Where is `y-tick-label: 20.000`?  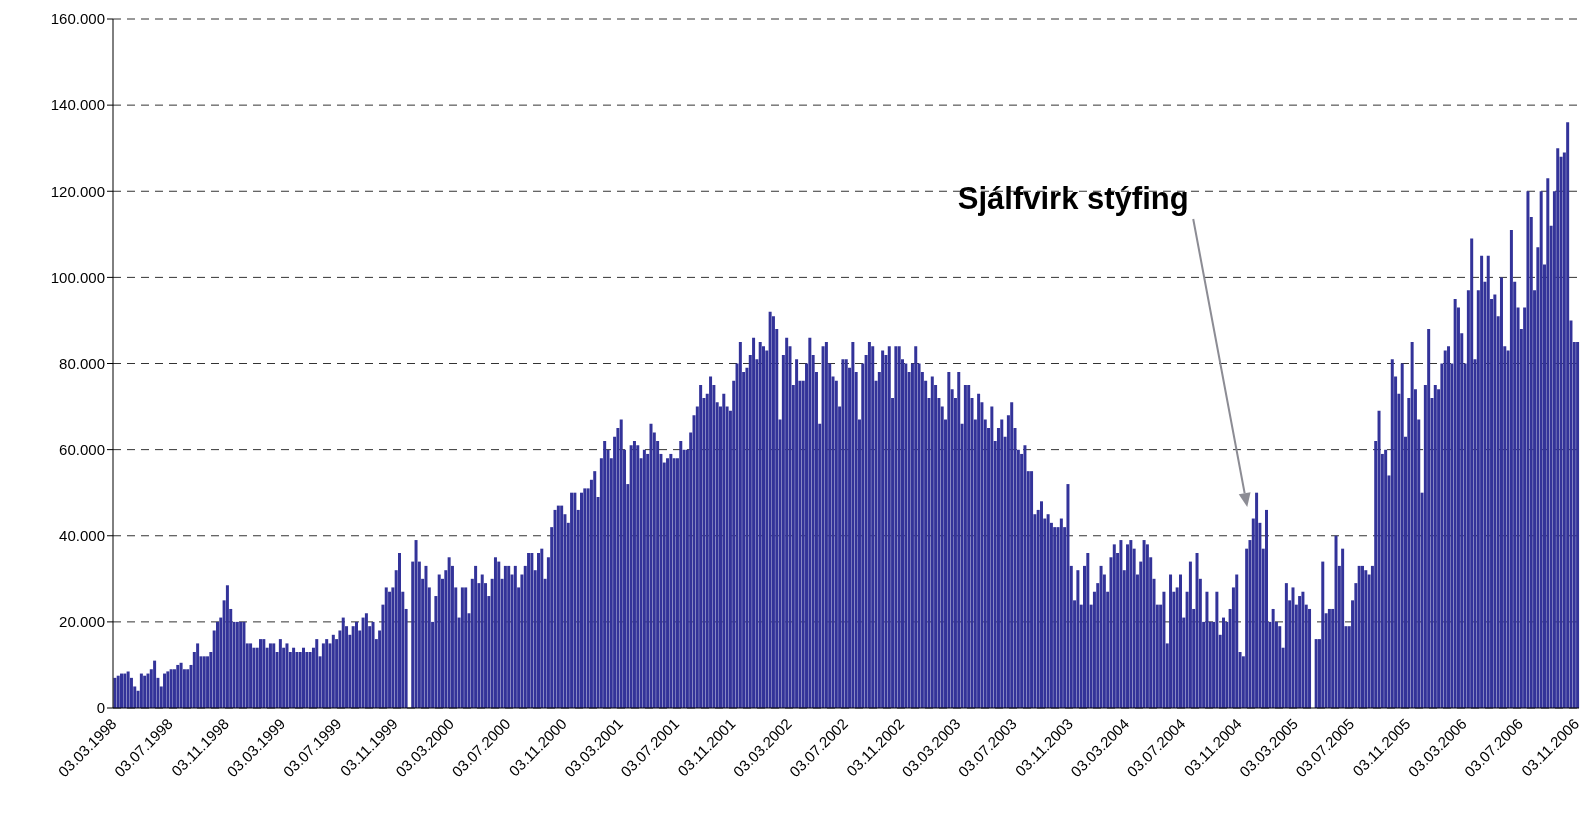 y-tick-label: 20.000 is located at coordinates (82, 622).